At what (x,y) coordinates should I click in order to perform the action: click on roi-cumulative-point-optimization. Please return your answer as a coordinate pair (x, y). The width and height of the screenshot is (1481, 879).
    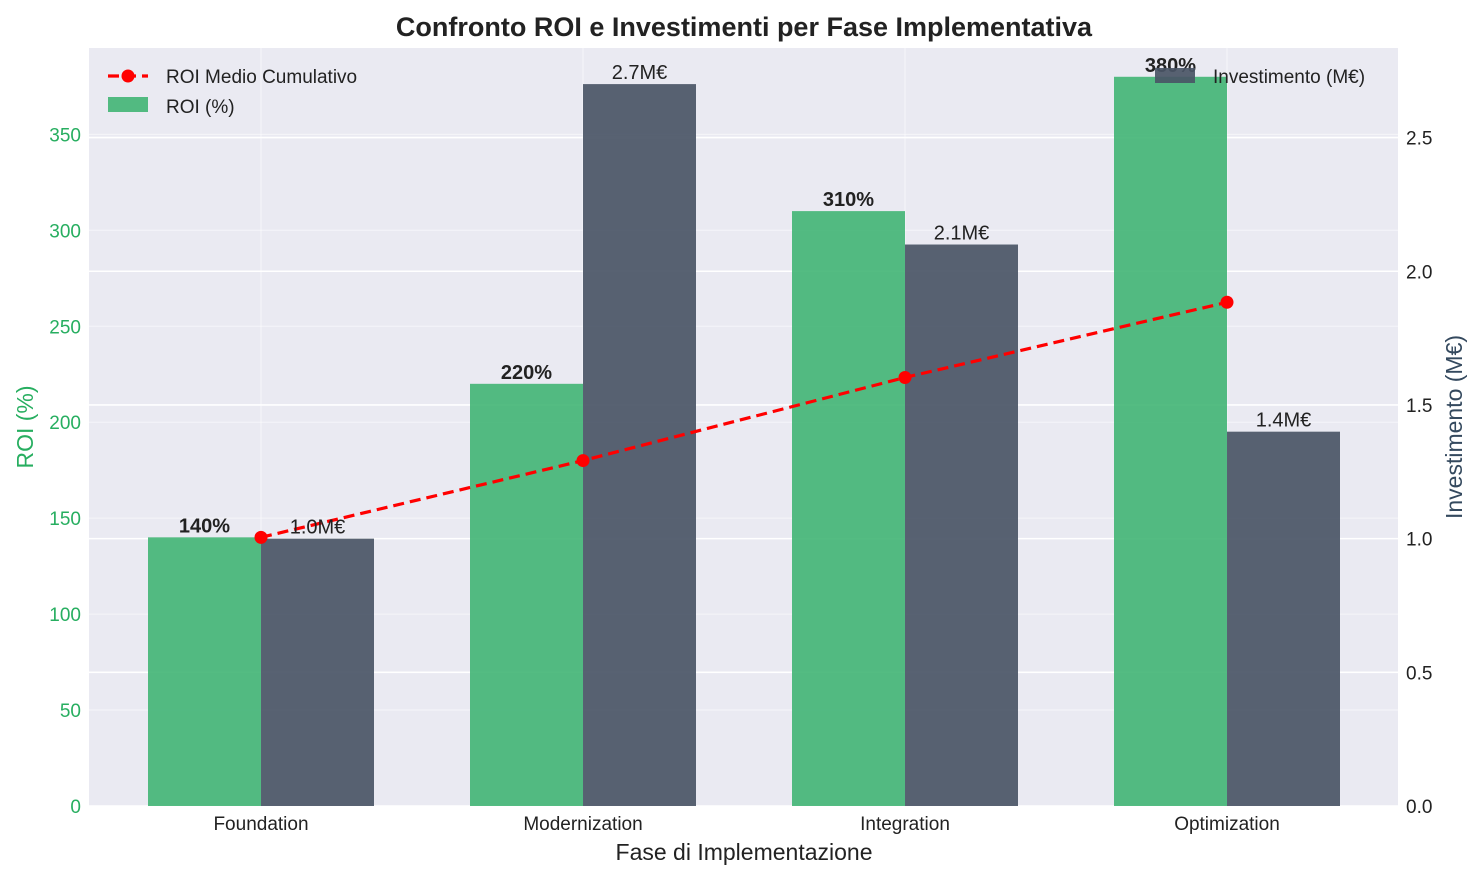
    Looking at the image, I should click on (1227, 302).